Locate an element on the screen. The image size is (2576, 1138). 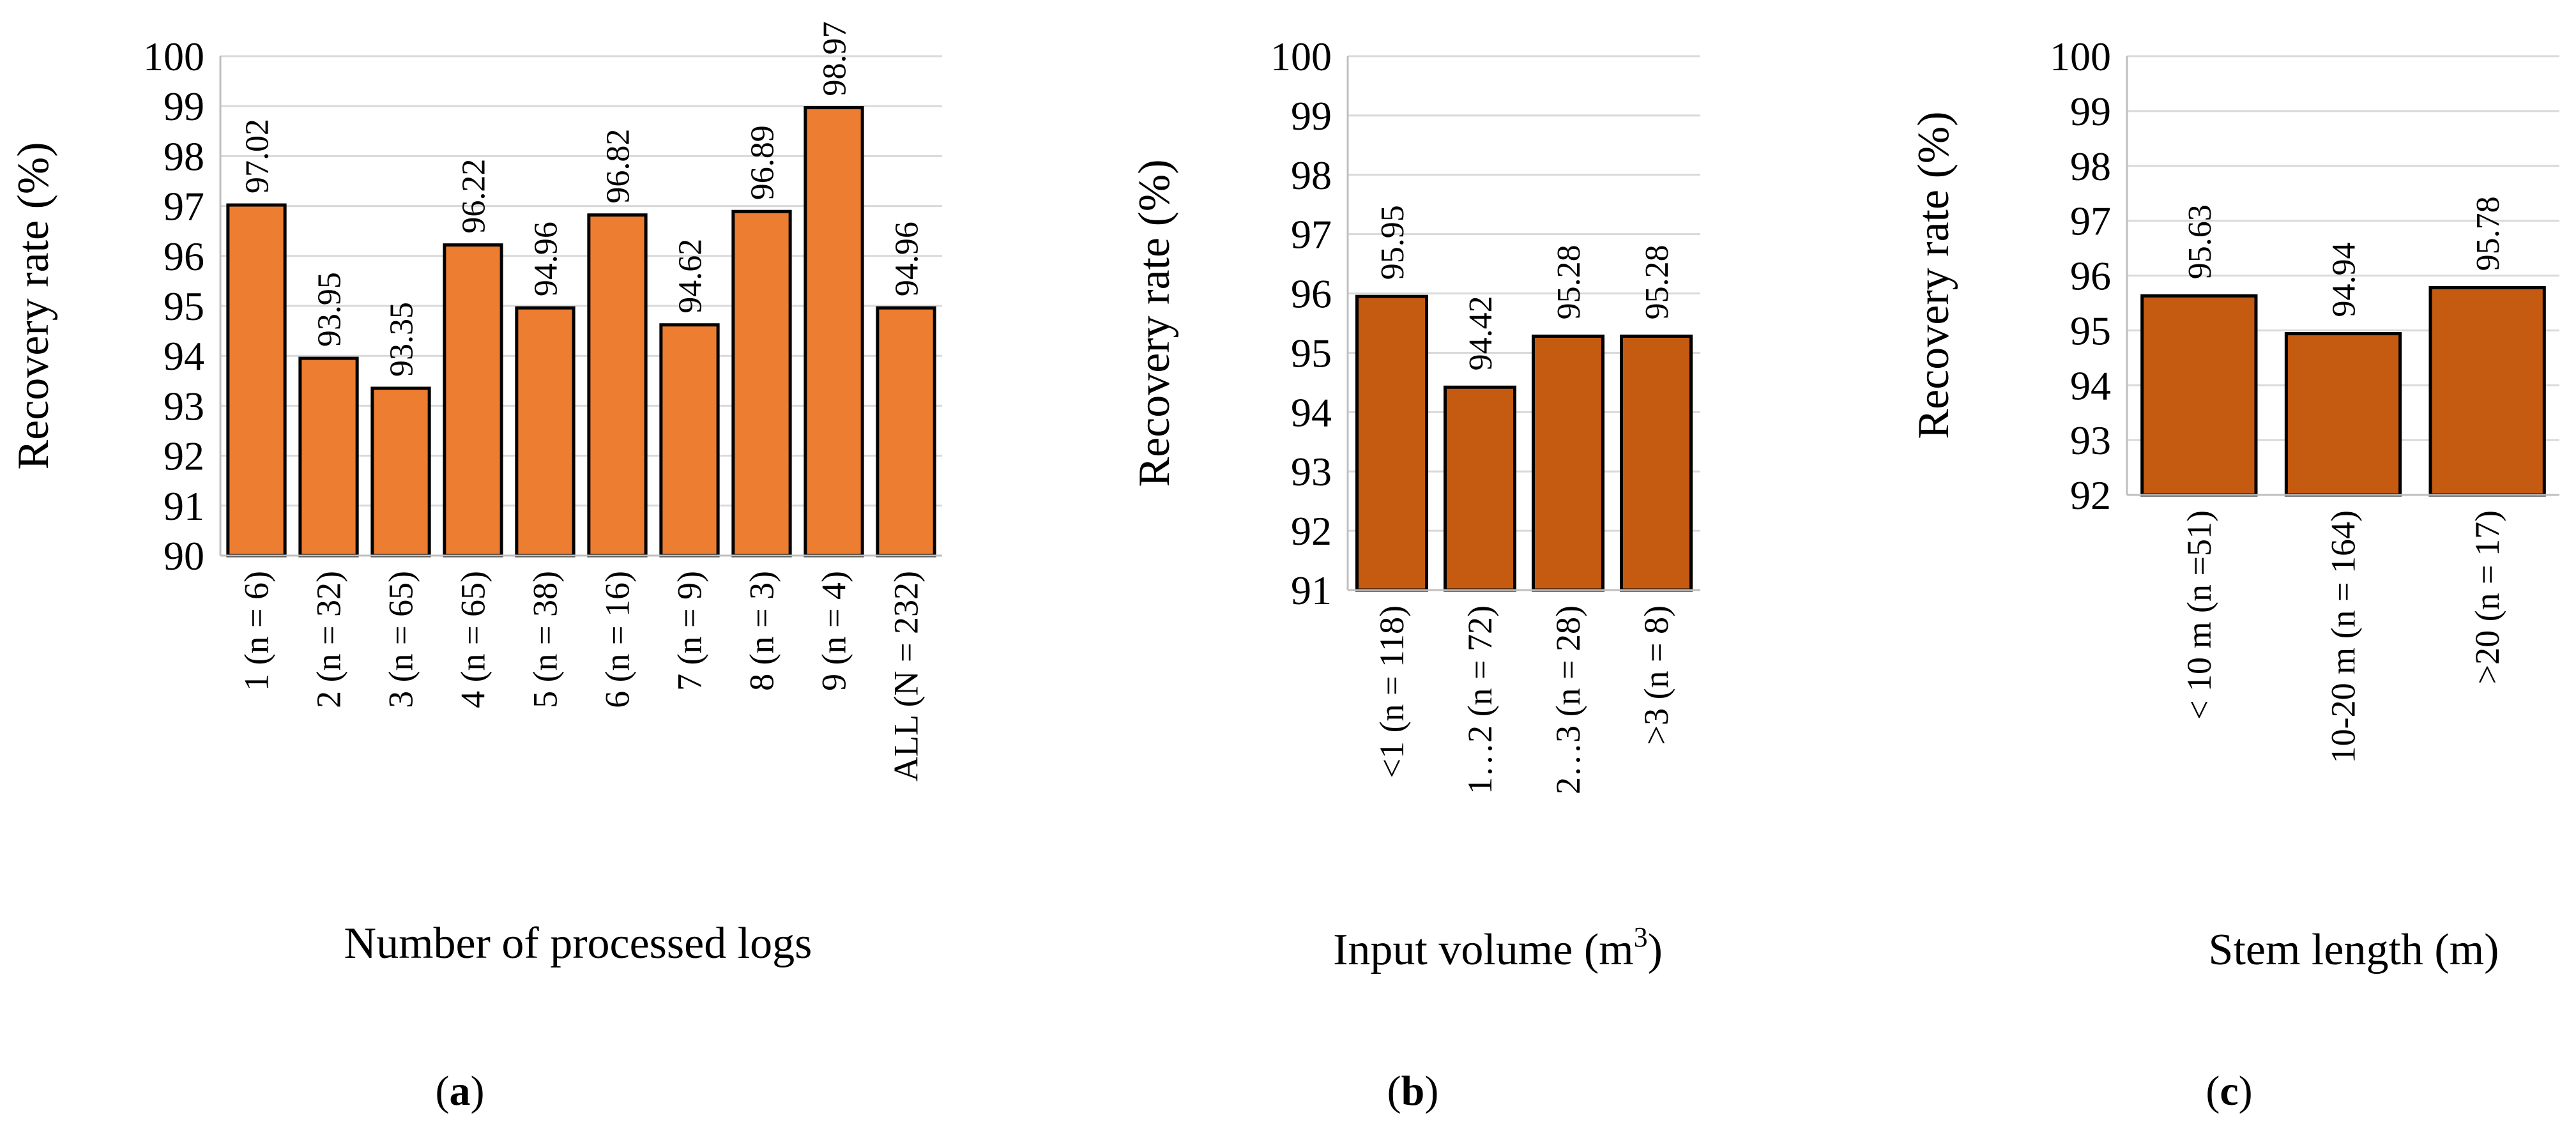
data-label: 94.62 is located at coordinates (691, 276).